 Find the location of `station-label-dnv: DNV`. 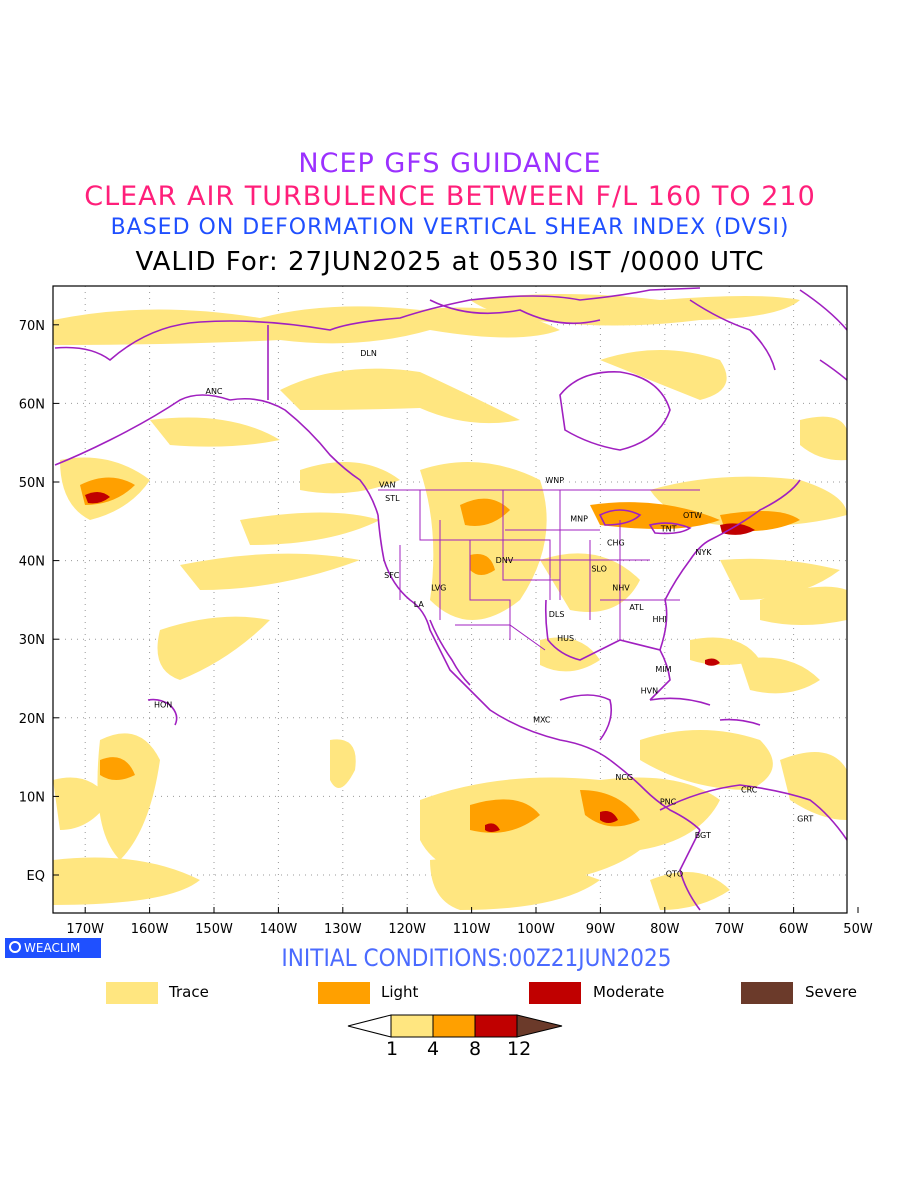

station-label-dnv: DNV is located at coordinates (505, 560).